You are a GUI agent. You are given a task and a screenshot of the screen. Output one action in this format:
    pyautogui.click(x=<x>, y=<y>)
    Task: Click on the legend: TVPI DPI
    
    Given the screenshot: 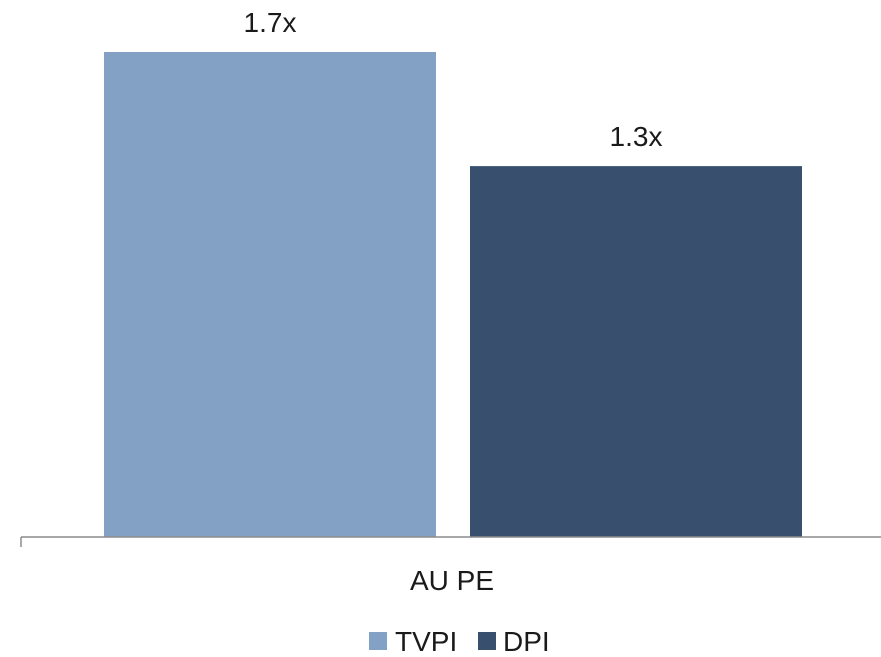 What is the action you would take?
    pyautogui.click(x=459, y=641)
    